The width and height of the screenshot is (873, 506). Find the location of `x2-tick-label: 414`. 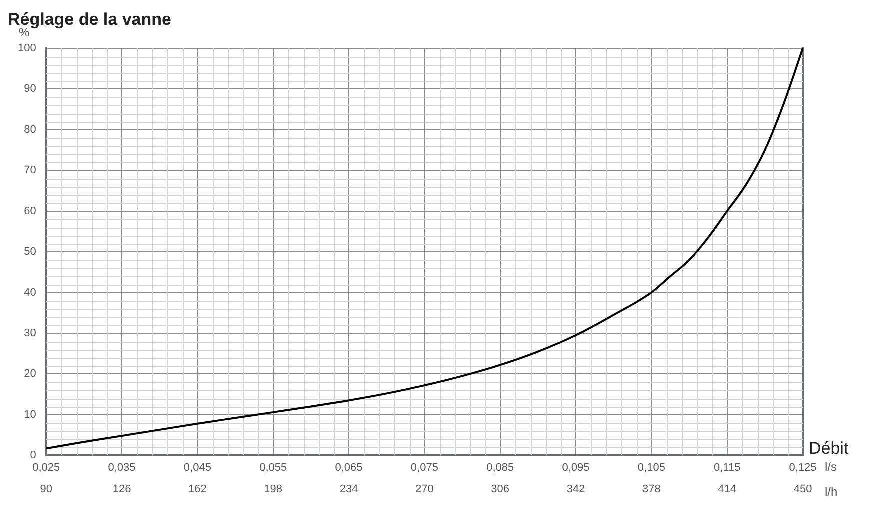

x2-tick-label: 414 is located at coordinates (727, 489).